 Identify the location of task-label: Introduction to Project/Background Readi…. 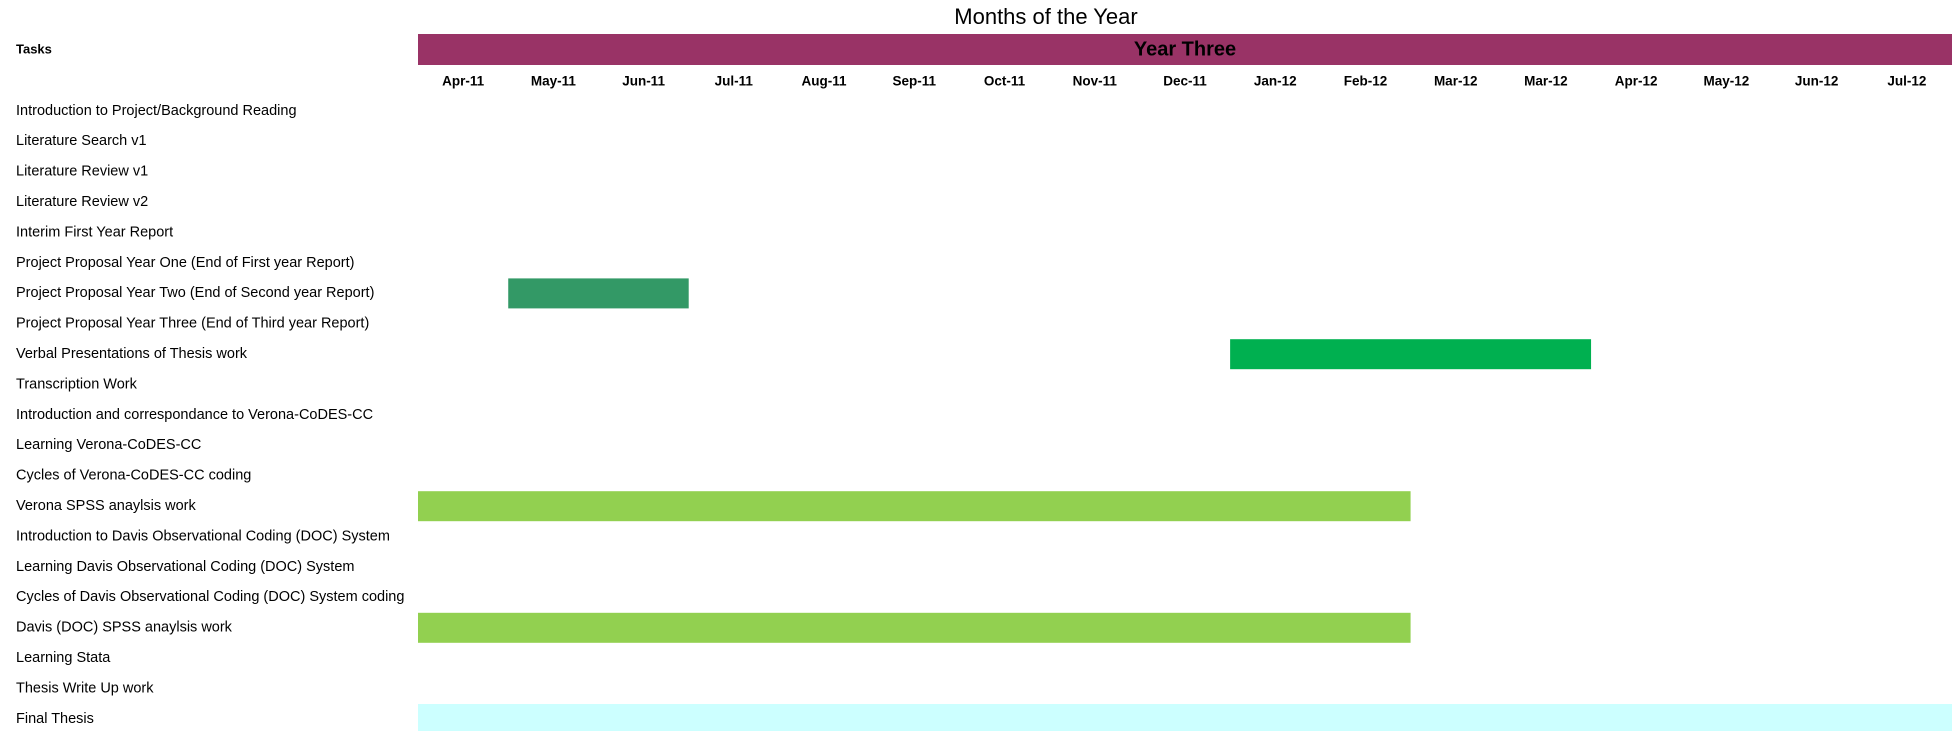
(156, 111).